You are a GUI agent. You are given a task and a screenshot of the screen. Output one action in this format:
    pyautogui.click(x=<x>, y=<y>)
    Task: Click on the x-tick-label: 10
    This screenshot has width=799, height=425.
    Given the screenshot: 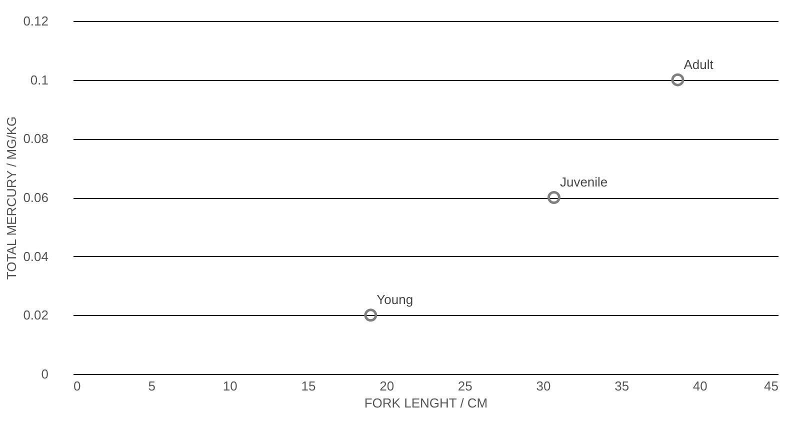 What is the action you would take?
    pyautogui.click(x=230, y=386)
    